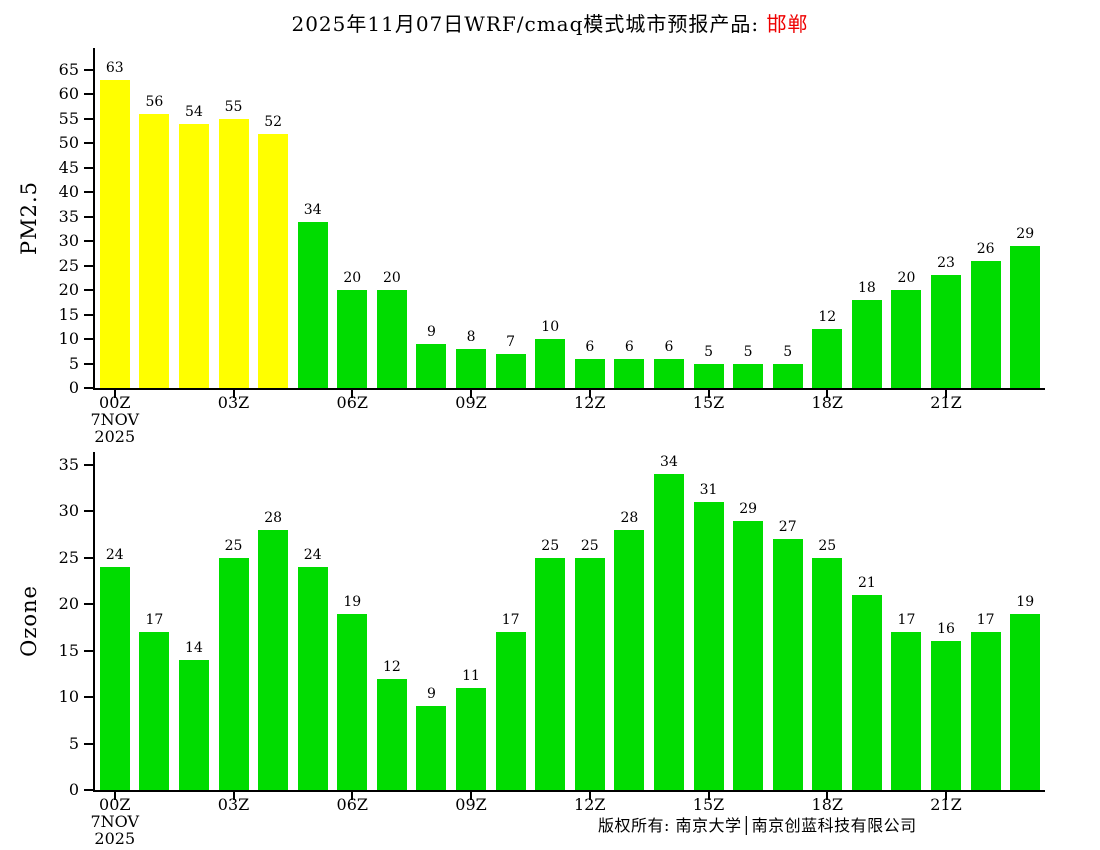 The width and height of the screenshot is (1100, 850). What do you see at coordinates (352, 804) in the screenshot?
I see `x-tick-label: 06Z` at bounding box center [352, 804].